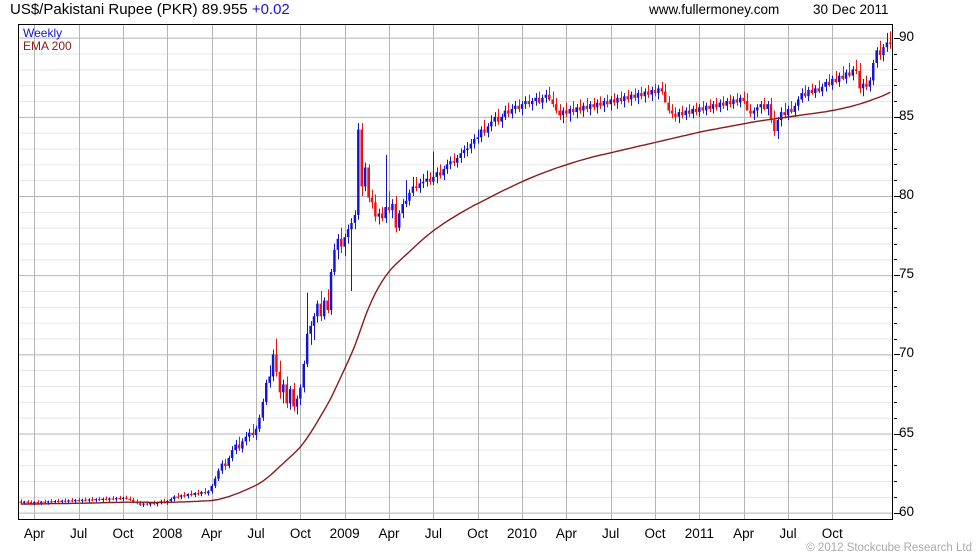 The height and width of the screenshot is (560, 980). What do you see at coordinates (907, 353) in the screenshot?
I see `y-axis-tick-label: 70` at bounding box center [907, 353].